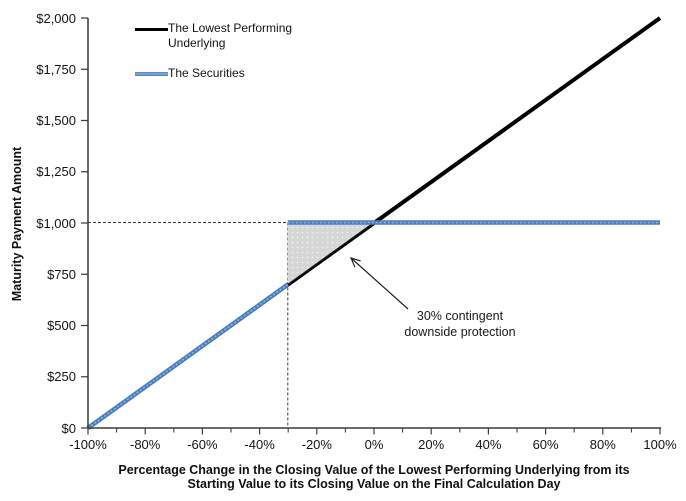 This screenshot has width=686, height=501. What do you see at coordinates (68, 428) in the screenshot?
I see `y-tick-label: $0` at bounding box center [68, 428].